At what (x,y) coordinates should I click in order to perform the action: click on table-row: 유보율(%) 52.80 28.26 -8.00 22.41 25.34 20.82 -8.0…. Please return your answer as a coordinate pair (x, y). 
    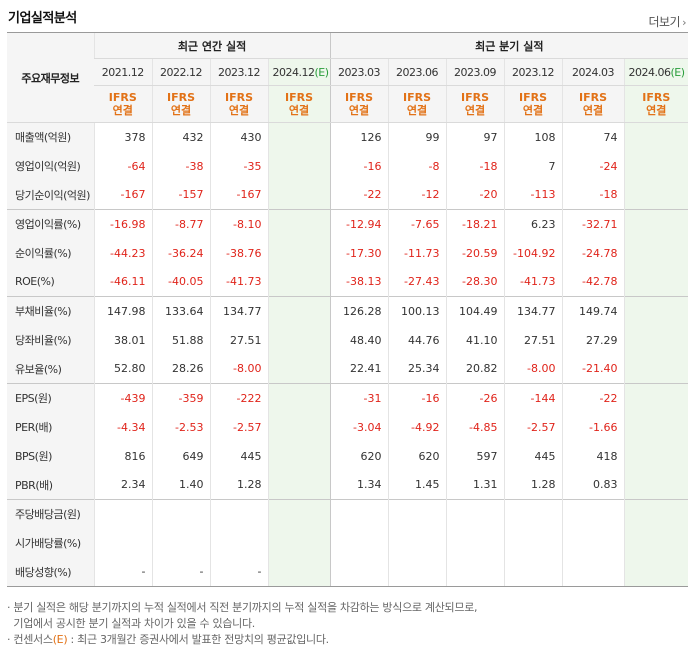
    Looking at the image, I should click on (348, 369).